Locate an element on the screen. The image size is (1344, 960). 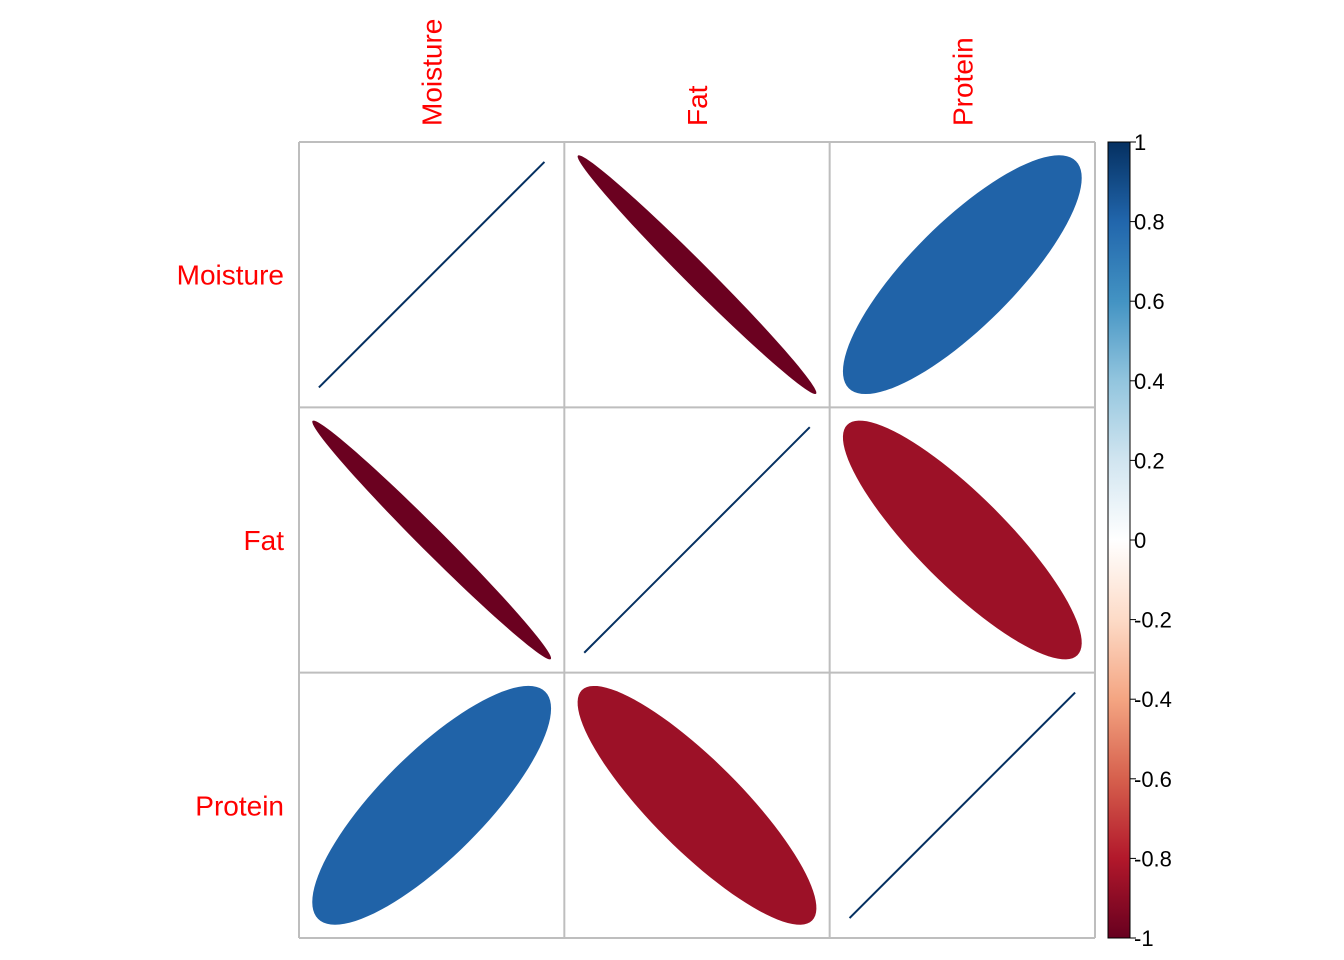
colorbar-tick-label: 0.4 is located at coordinates (1149, 381).